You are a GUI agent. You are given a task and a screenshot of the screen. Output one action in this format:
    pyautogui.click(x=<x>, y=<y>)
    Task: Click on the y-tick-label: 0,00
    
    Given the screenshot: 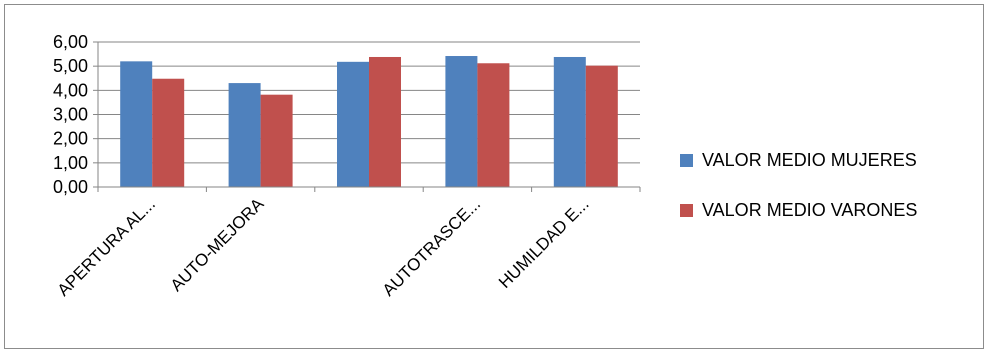 What is the action you would take?
    pyautogui.click(x=70, y=187)
    